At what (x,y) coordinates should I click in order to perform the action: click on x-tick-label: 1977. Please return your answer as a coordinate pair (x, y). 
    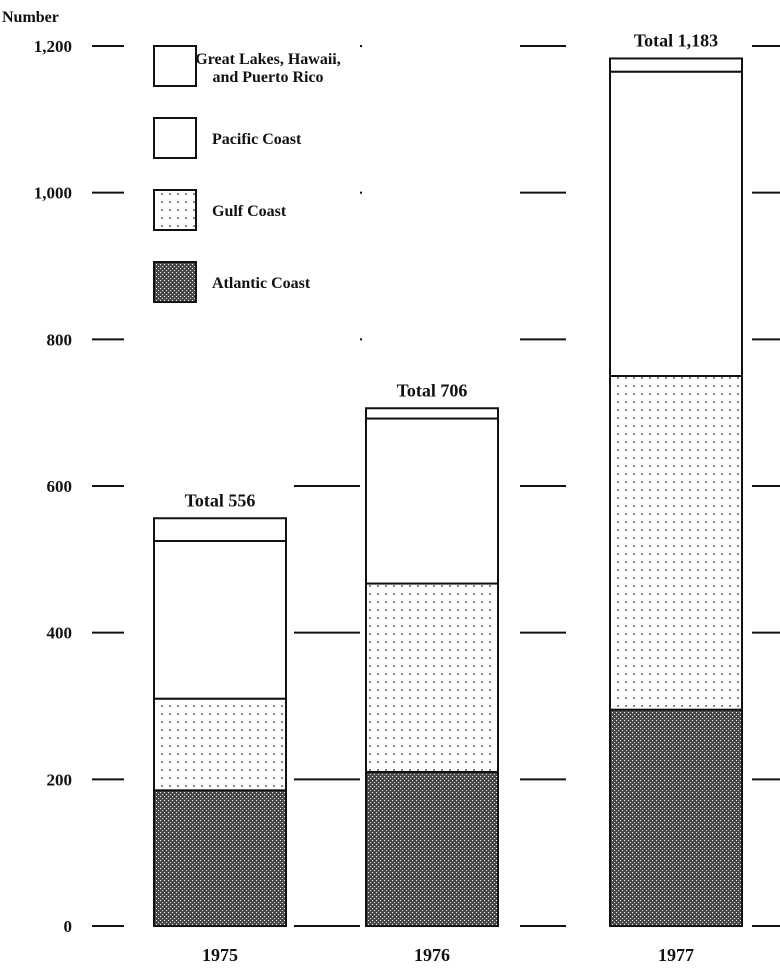
    Looking at the image, I should click on (676, 955).